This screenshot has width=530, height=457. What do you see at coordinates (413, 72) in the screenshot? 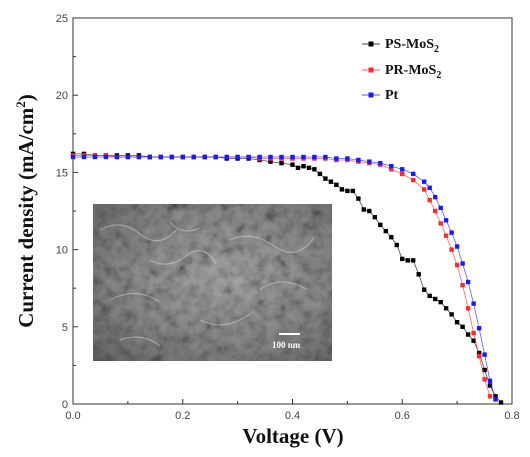
I see `legend-label: PR-MoS2` at bounding box center [413, 72].